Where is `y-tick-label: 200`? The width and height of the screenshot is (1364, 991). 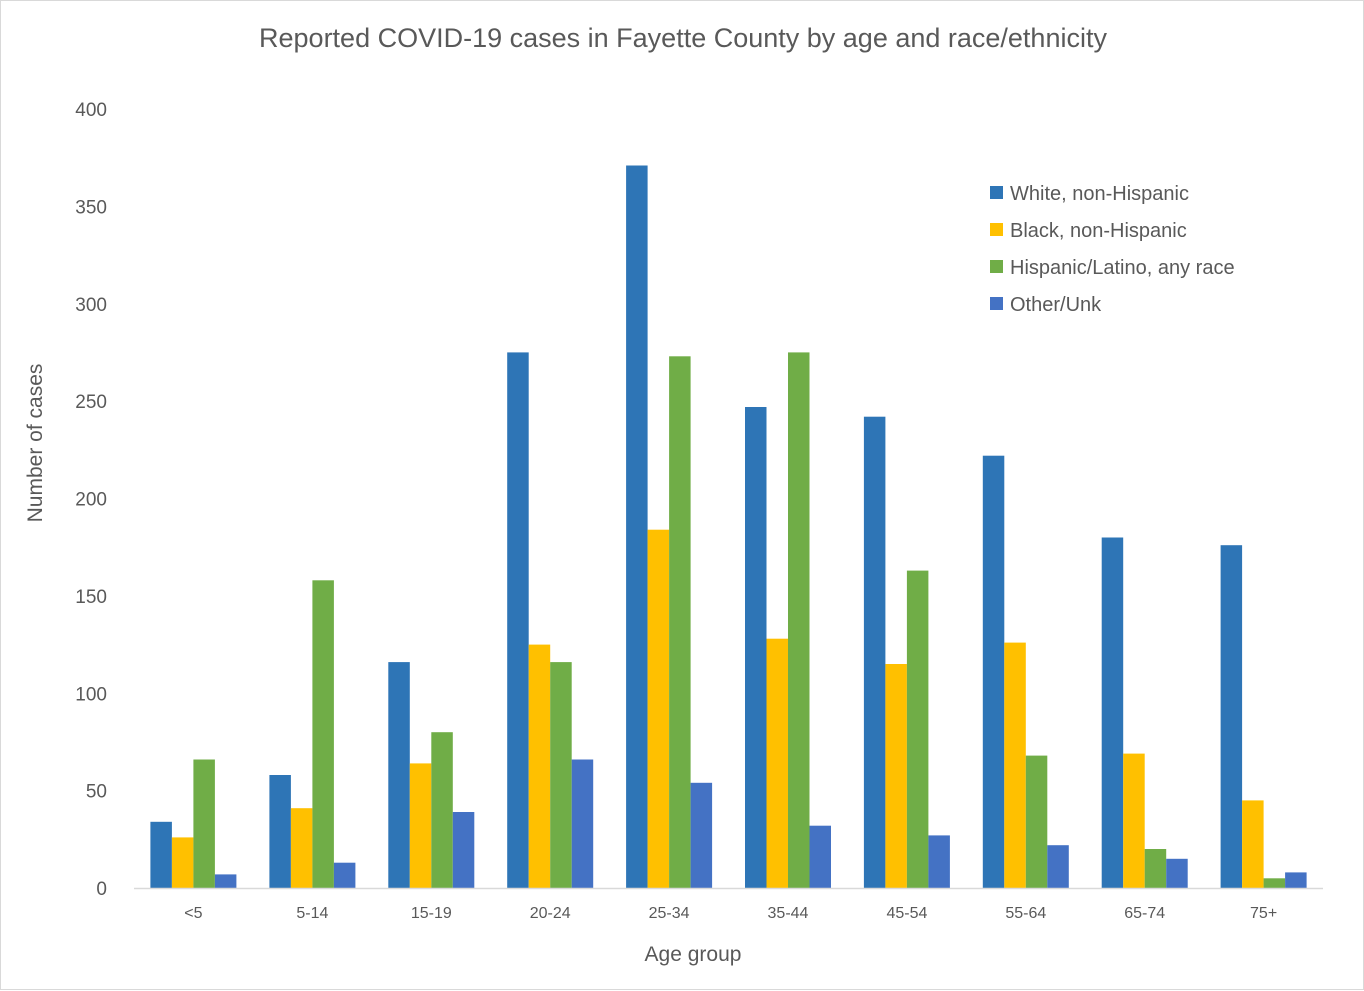 y-tick-label: 200 is located at coordinates (91, 500).